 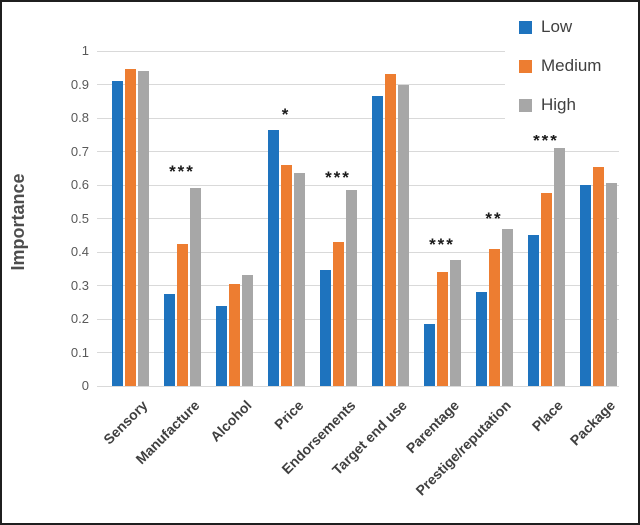 I want to click on x-tick-label-text: Alcohol, so click(x=230, y=421).